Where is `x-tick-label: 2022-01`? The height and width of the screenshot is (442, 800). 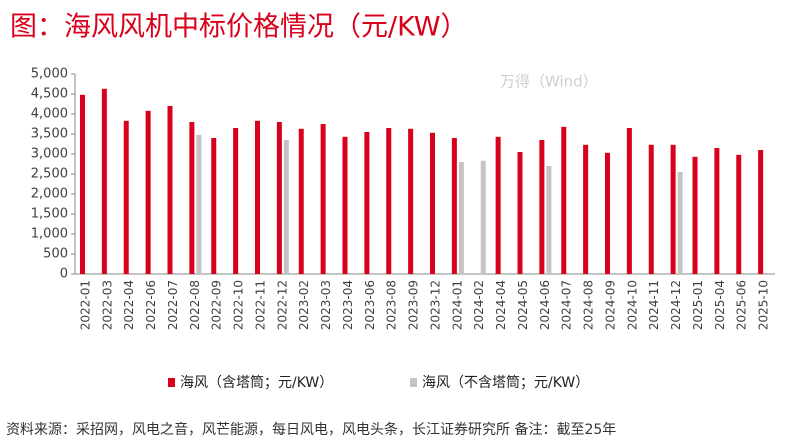
x-tick-label: 2022-01 is located at coordinates (85, 305).